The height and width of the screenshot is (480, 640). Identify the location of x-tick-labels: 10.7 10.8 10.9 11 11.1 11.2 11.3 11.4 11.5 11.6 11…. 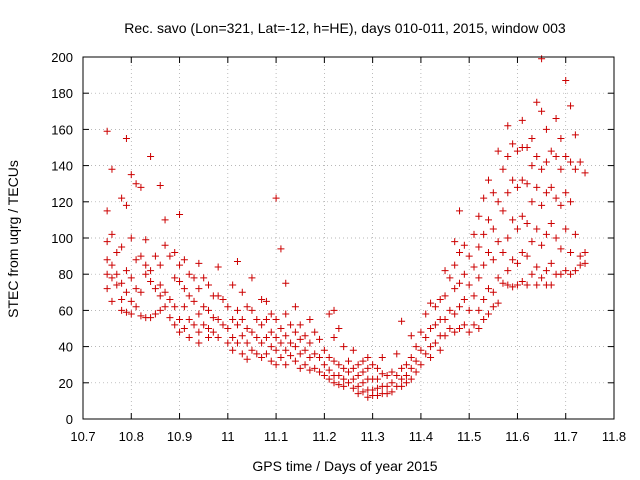
(348, 436).